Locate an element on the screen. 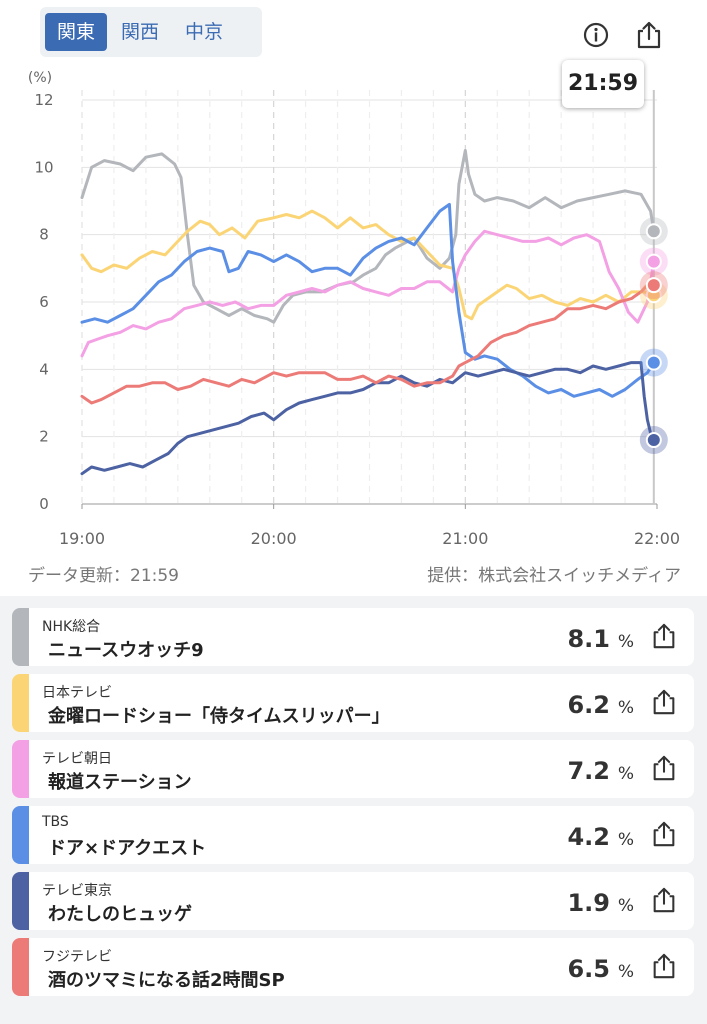 The image size is (707, 1024). tab-kansai: 関西 is located at coordinates (140, 32).